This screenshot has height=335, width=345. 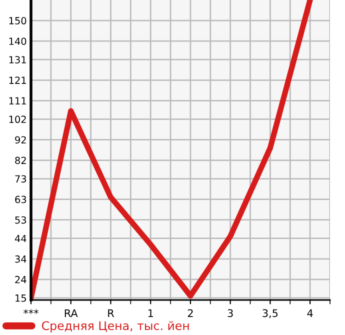 What do you see at coordinates (31, 311) in the screenshot?
I see `x-tick-label: ***` at bounding box center [31, 311].